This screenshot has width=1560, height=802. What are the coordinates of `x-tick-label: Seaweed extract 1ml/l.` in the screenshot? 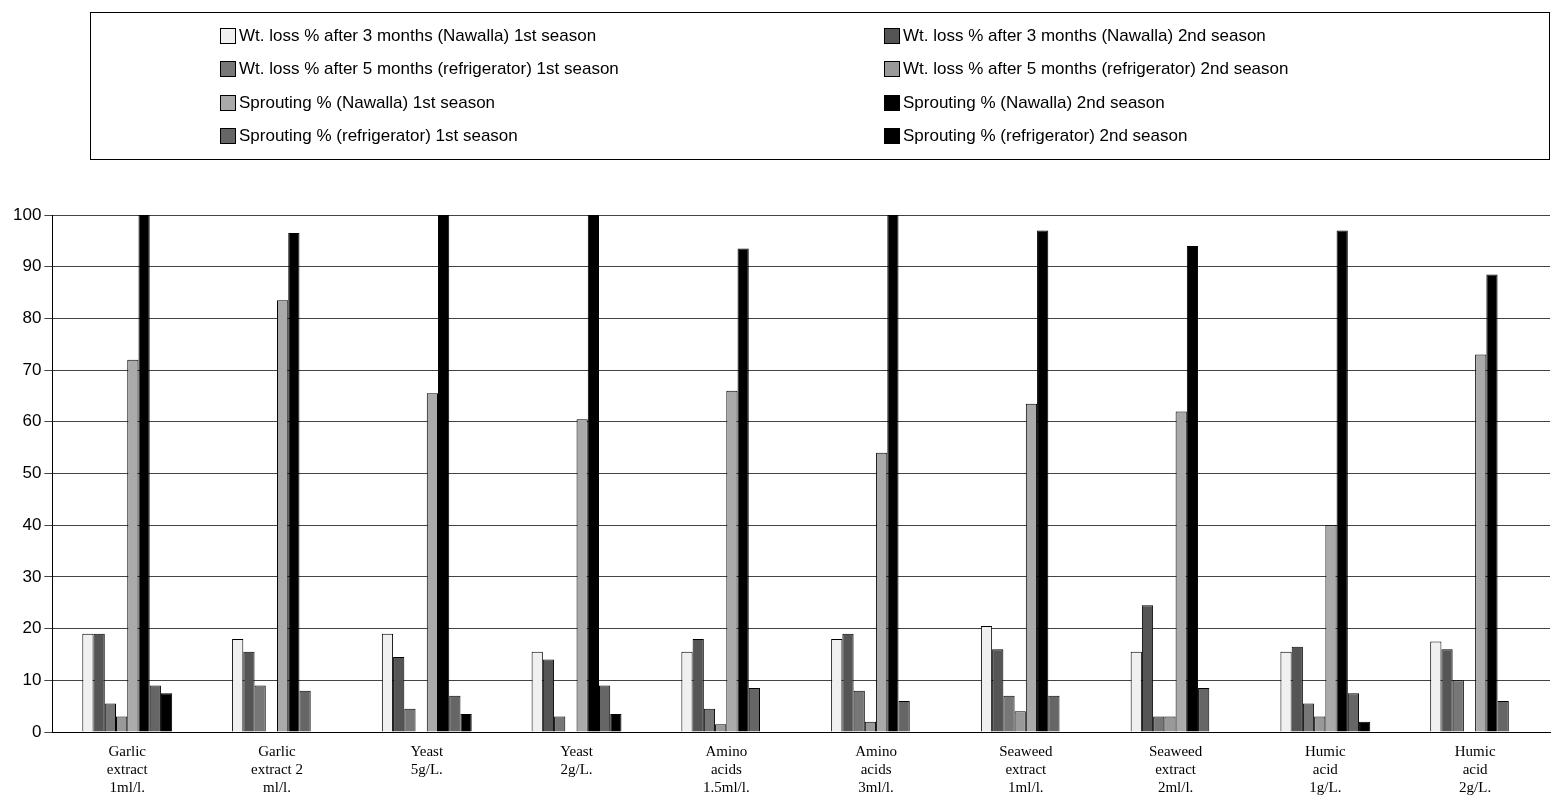 It's located at (1026, 768).